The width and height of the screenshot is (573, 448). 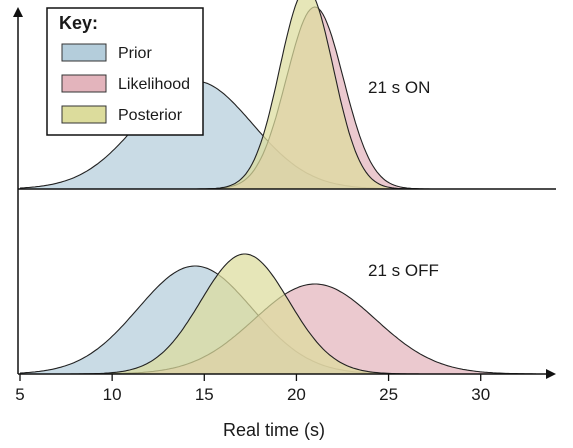 What do you see at coordinates (388, 394) in the screenshot?
I see `x-tick-label: 25` at bounding box center [388, 394].